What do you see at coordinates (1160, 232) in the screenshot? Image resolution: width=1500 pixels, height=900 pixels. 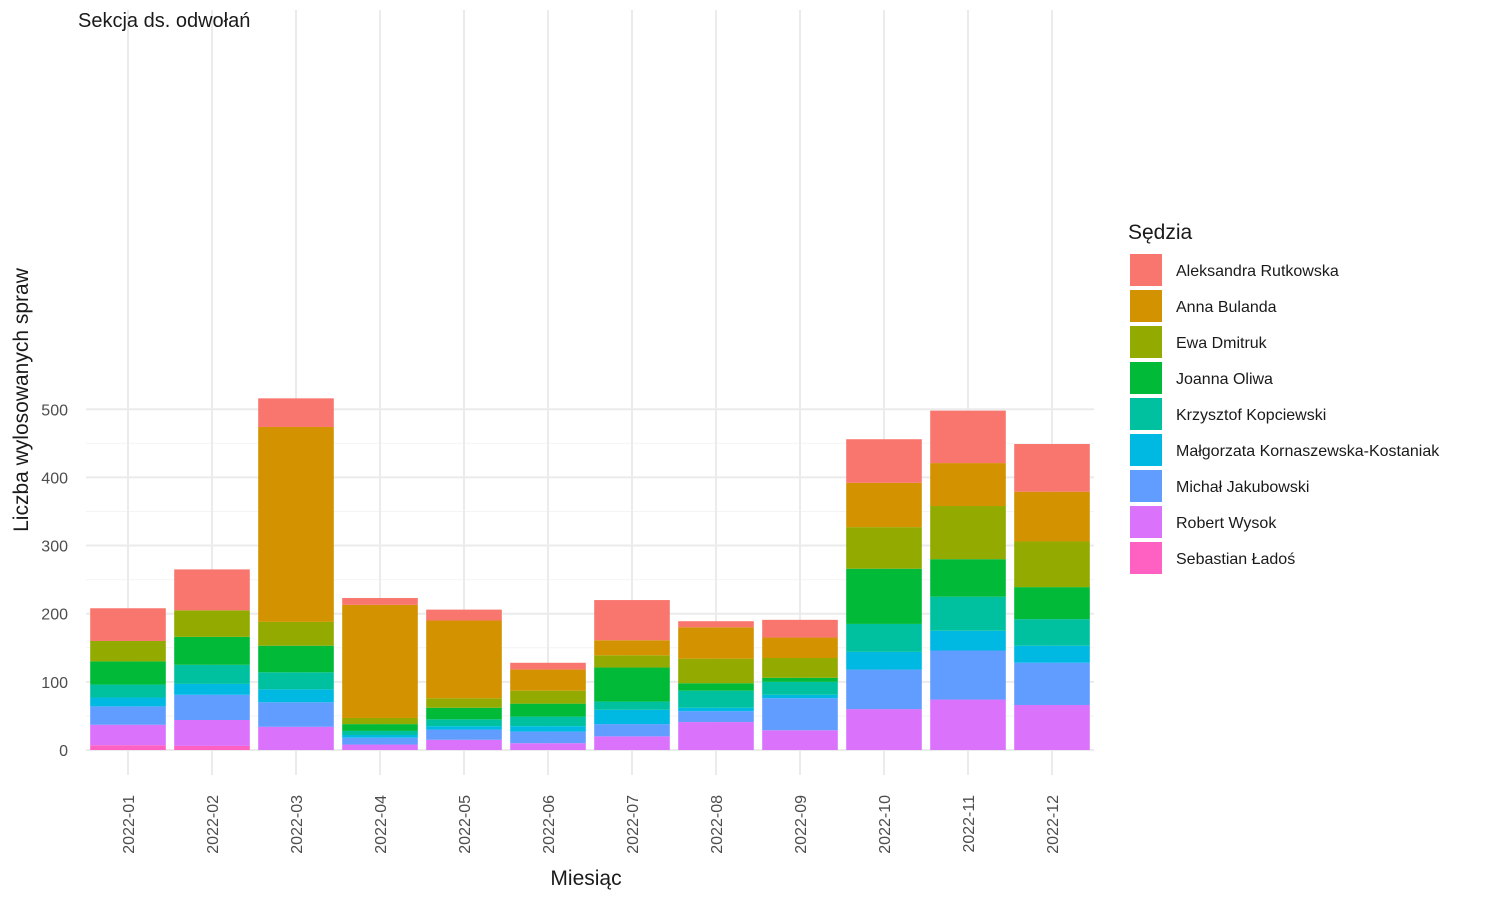 I see `legend-title: Sędzia` at bounding box center [1160, 232].